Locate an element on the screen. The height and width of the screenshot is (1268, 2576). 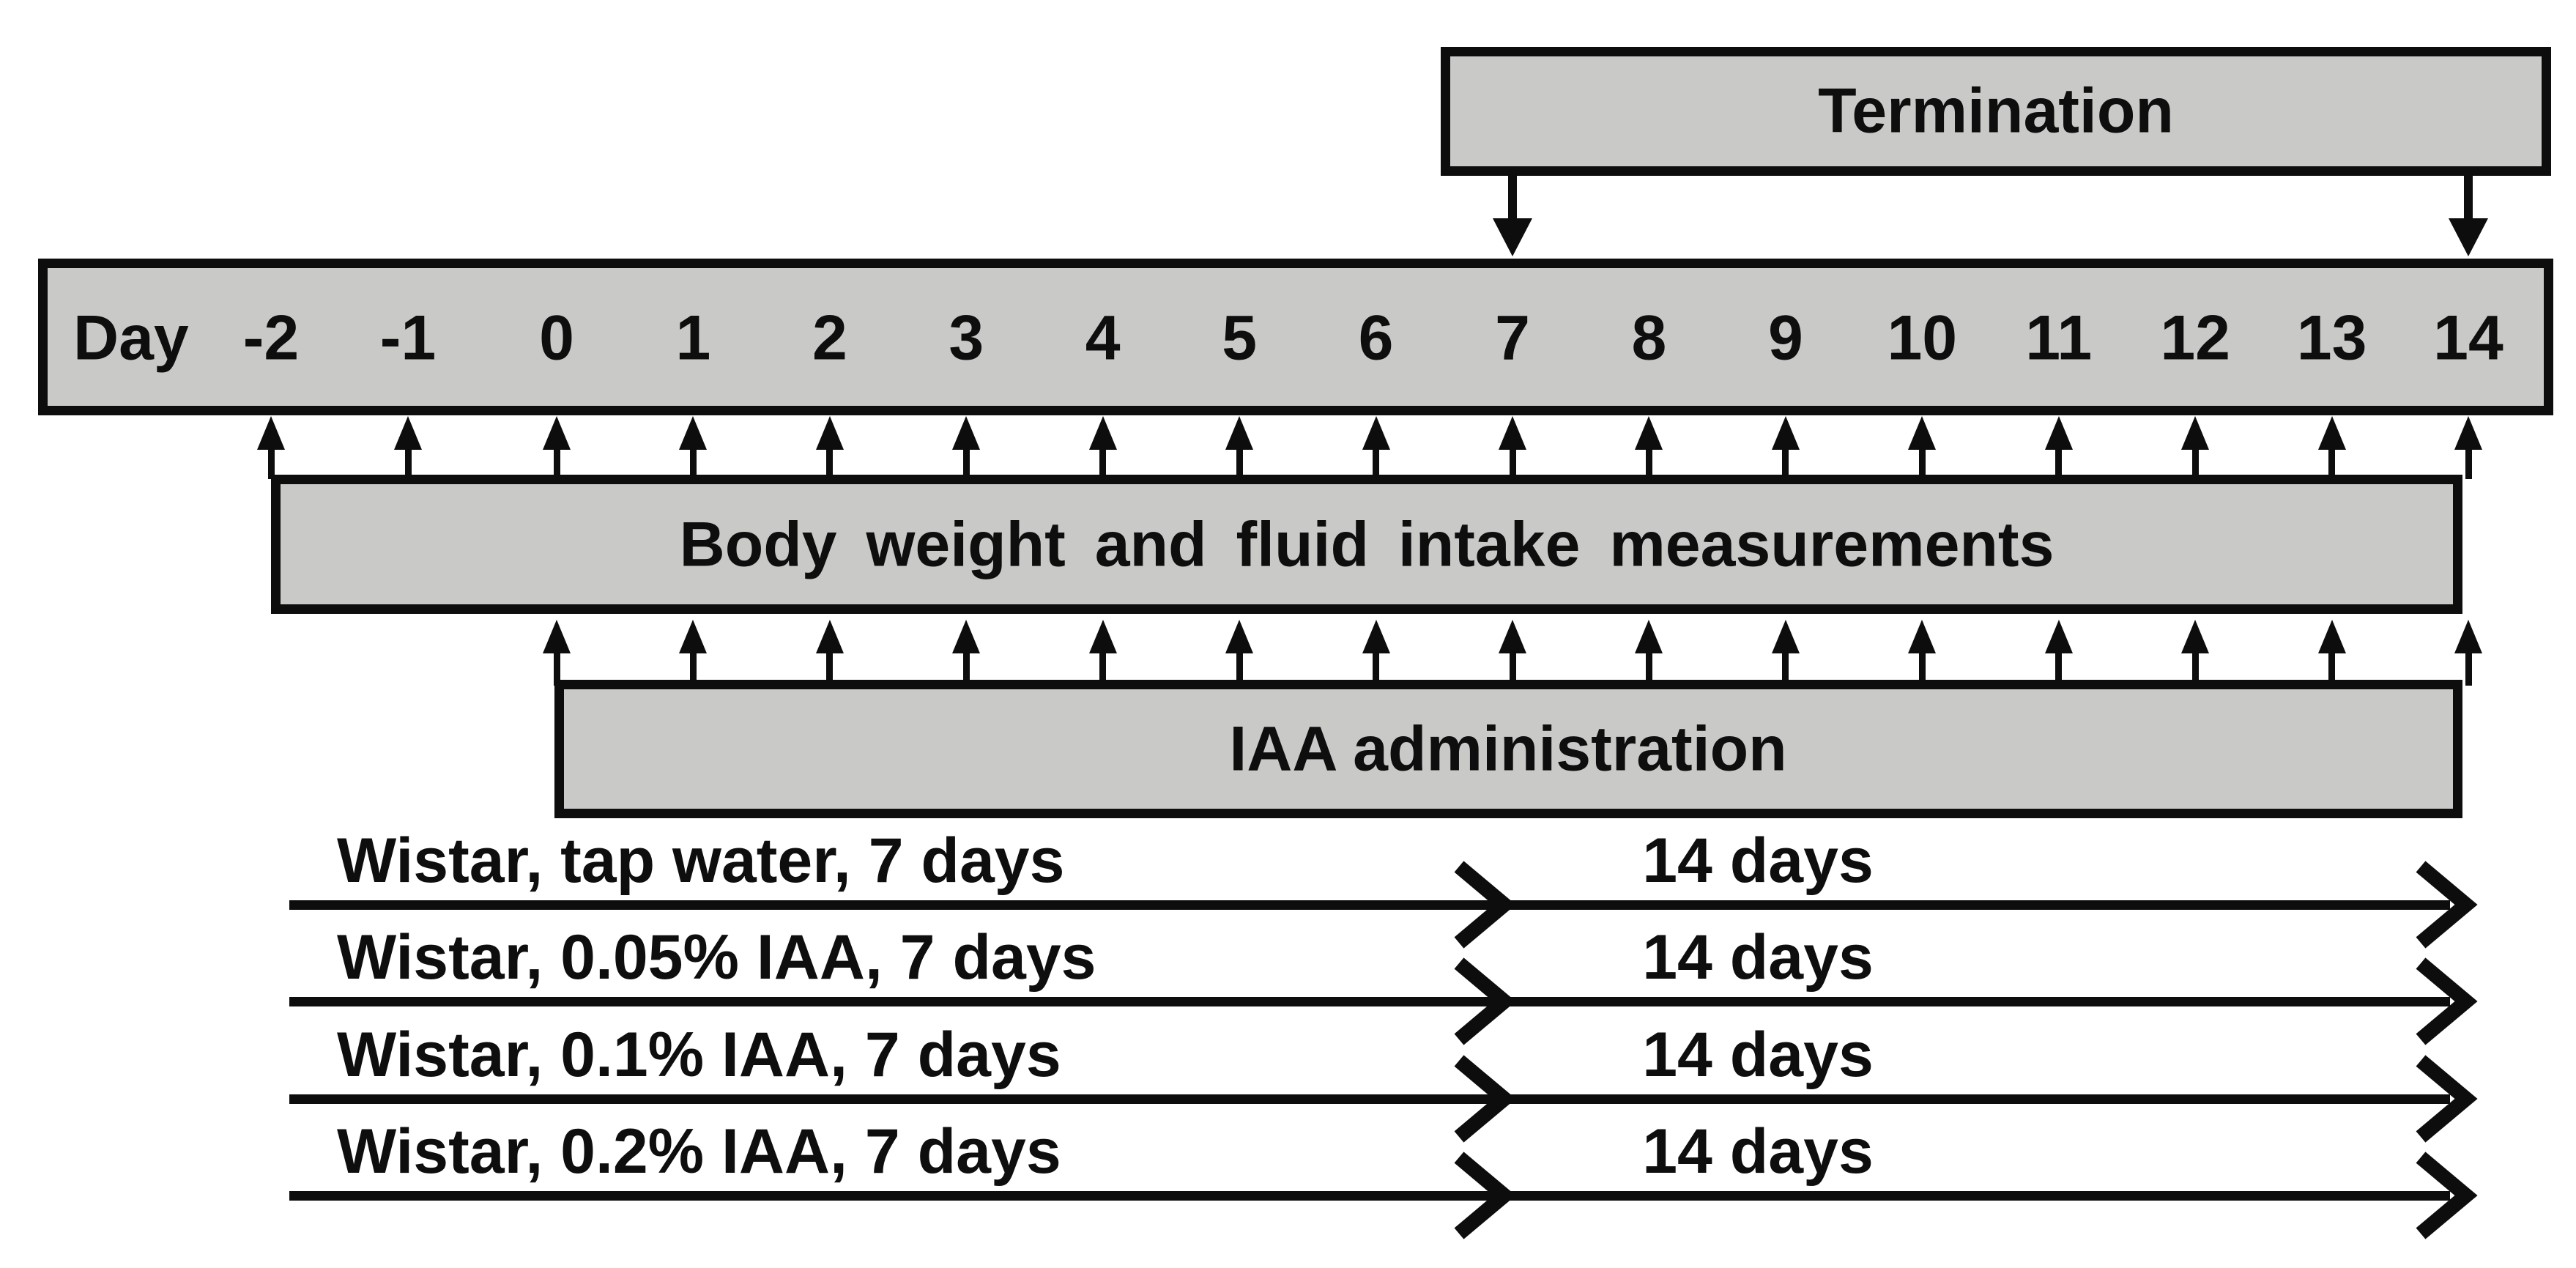
day-tick-label: 10 is located at coordinates (1922, 338).